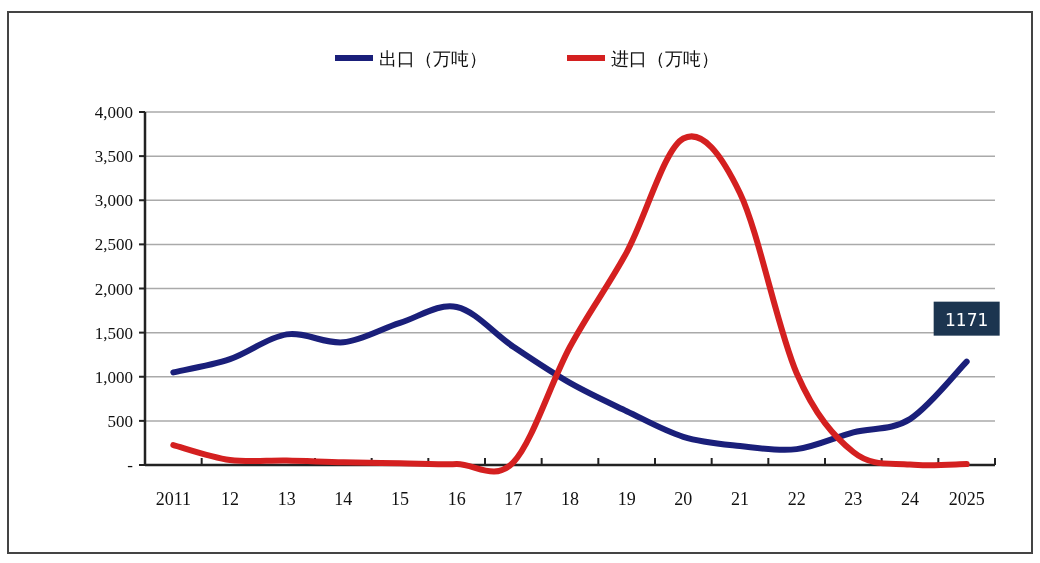 Image resolution: width=1040 pixels, height=563 pixels. What do you see at coordinates (456, 499) in the screenshot?
I see `x-tick-label: 16` at bounding box center [456, 499].